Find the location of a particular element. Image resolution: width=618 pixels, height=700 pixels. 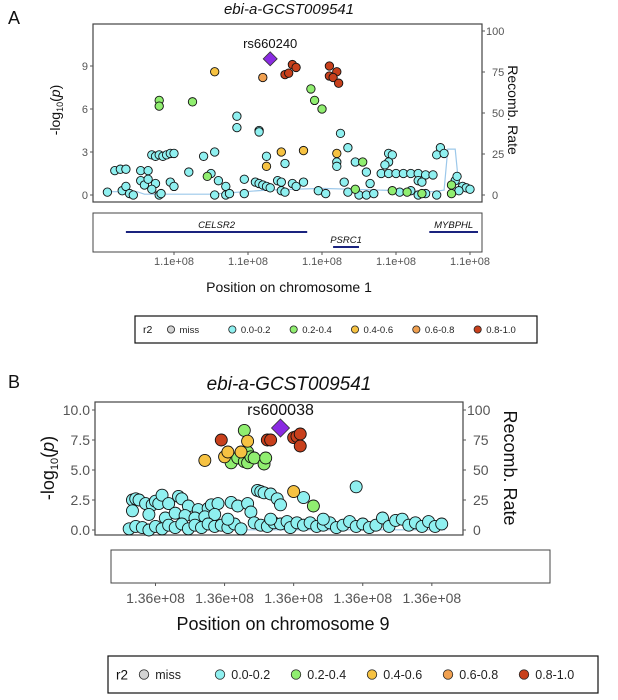

panel-b-legend-title: r2 is located at coordinates (122, 674).